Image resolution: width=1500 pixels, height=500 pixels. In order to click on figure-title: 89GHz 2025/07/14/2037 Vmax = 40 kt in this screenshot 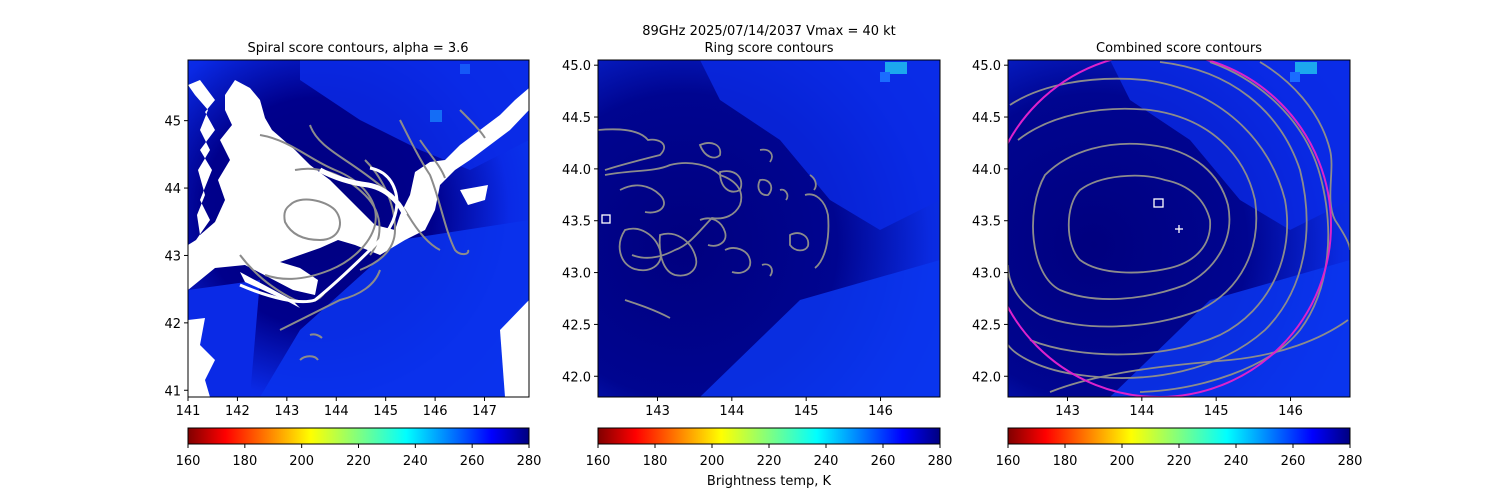, I will do `click(769, 31)`.